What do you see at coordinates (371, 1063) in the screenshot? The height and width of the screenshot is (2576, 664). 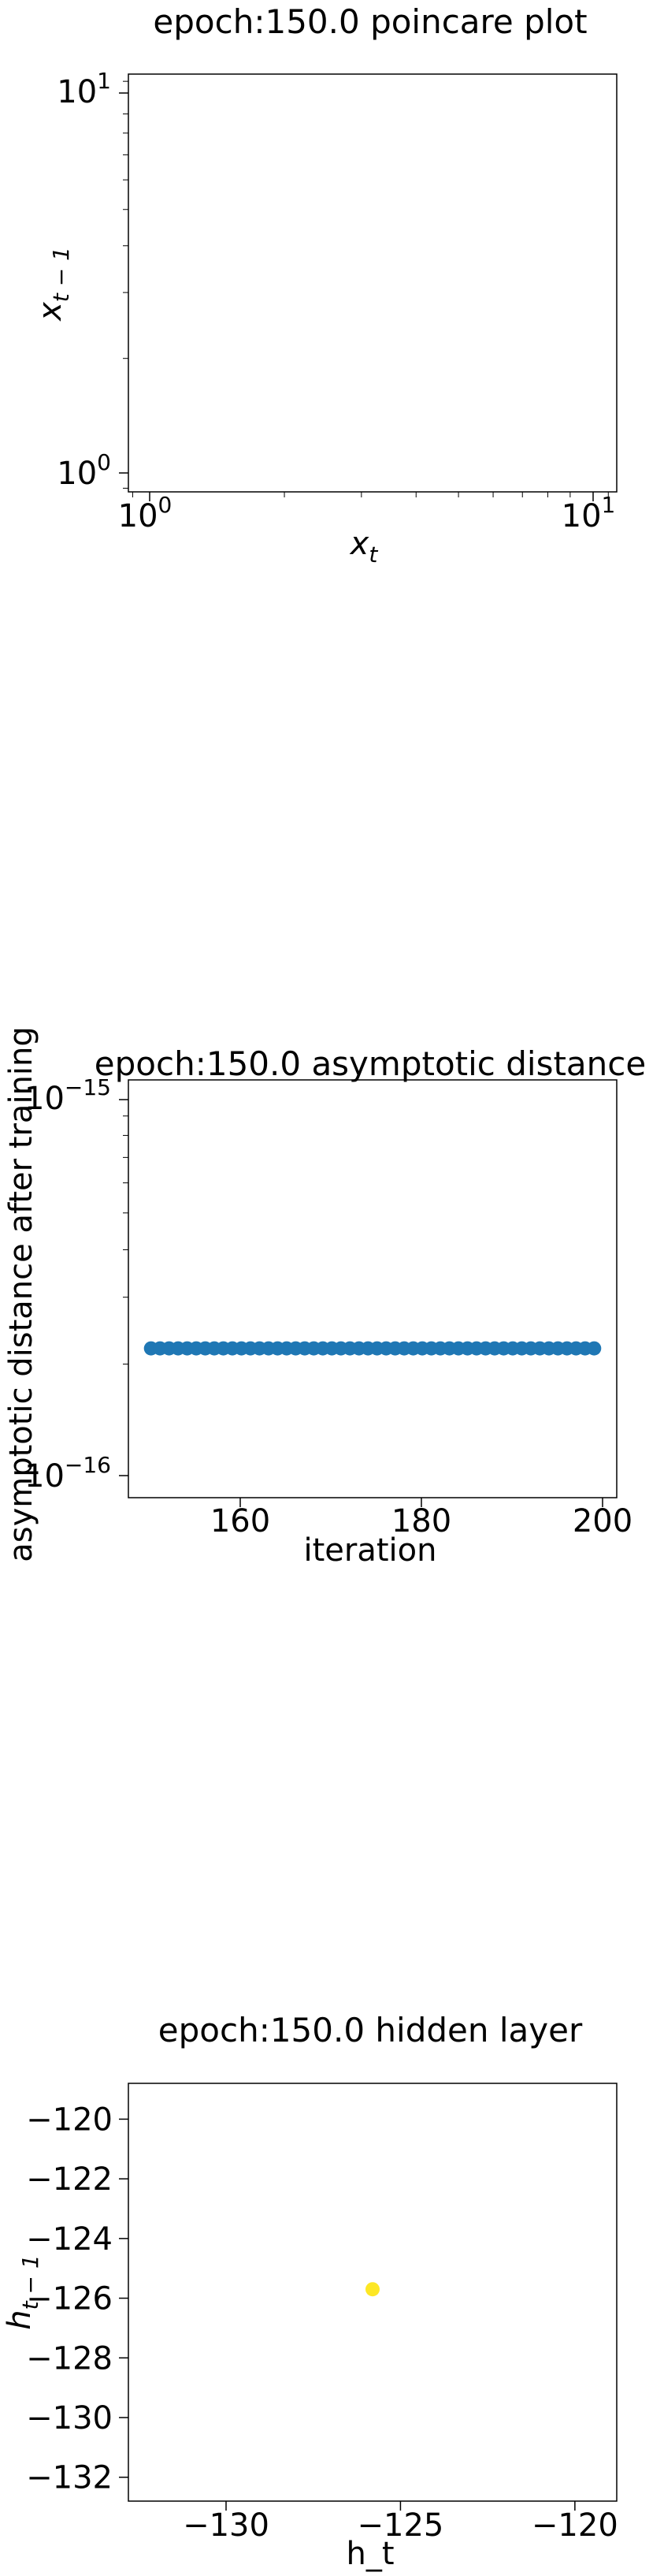 I see `chart-title: epoch:150.0 asymptotic distance` at bounding box center [371, 1063].